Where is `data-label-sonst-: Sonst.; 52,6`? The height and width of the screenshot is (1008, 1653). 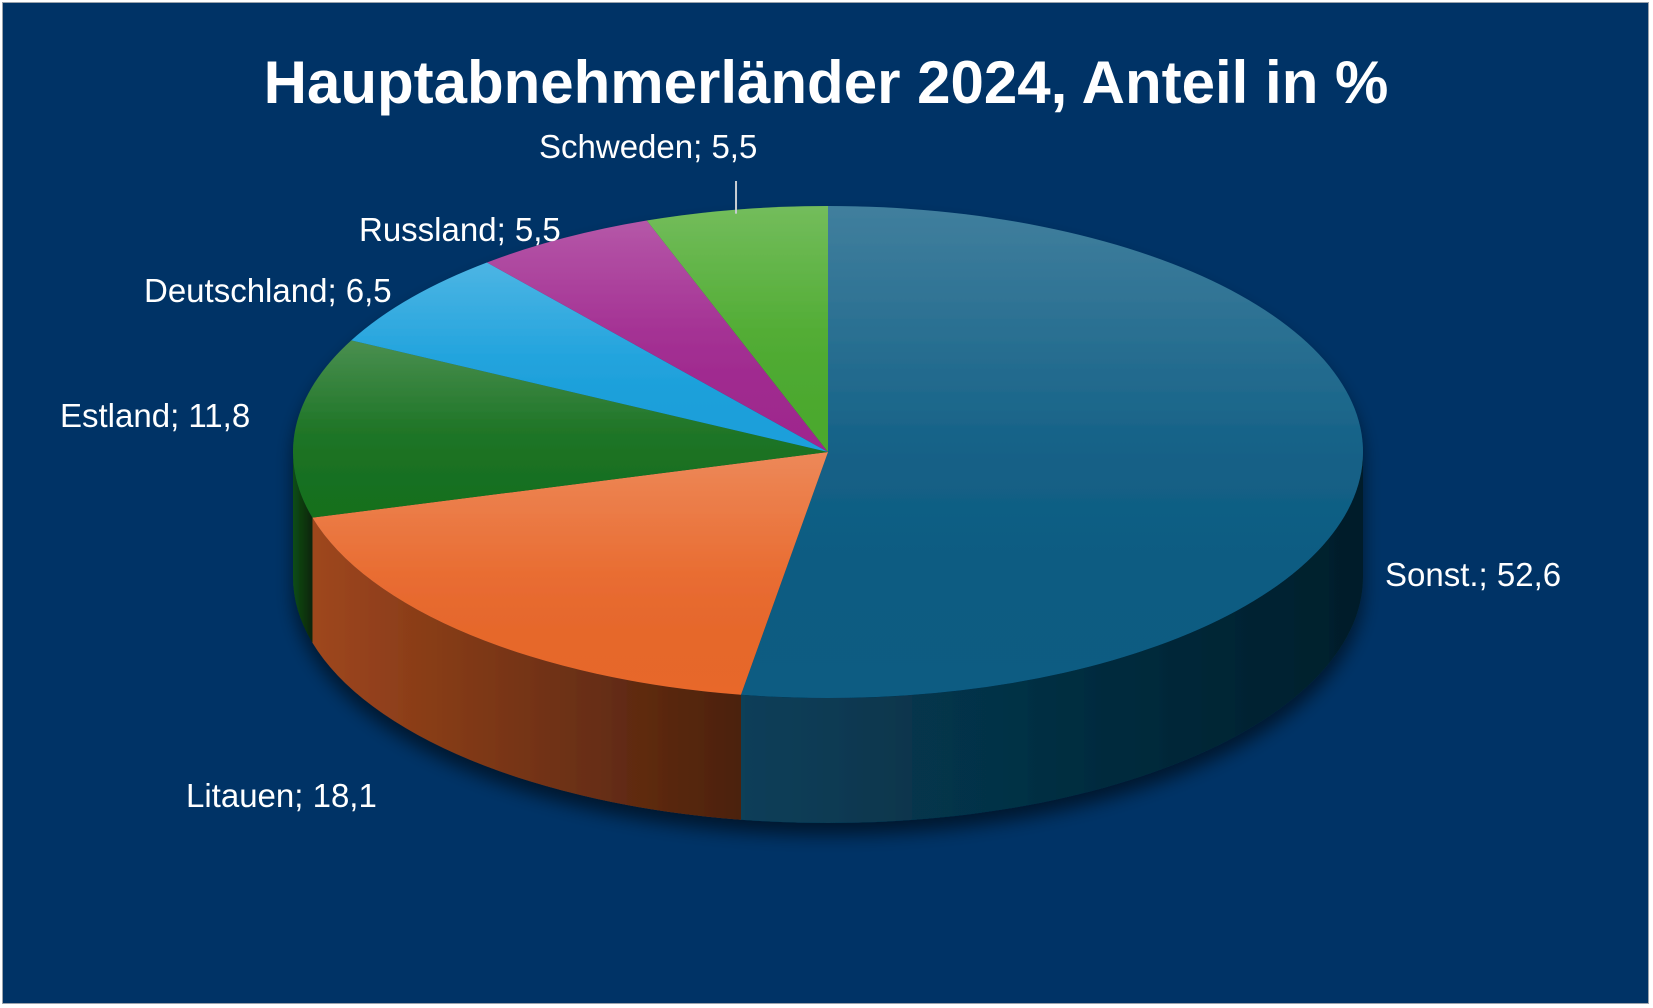 data-label-sonst-: Sonst.; 52,6 is located at coordinates (1473, 574).